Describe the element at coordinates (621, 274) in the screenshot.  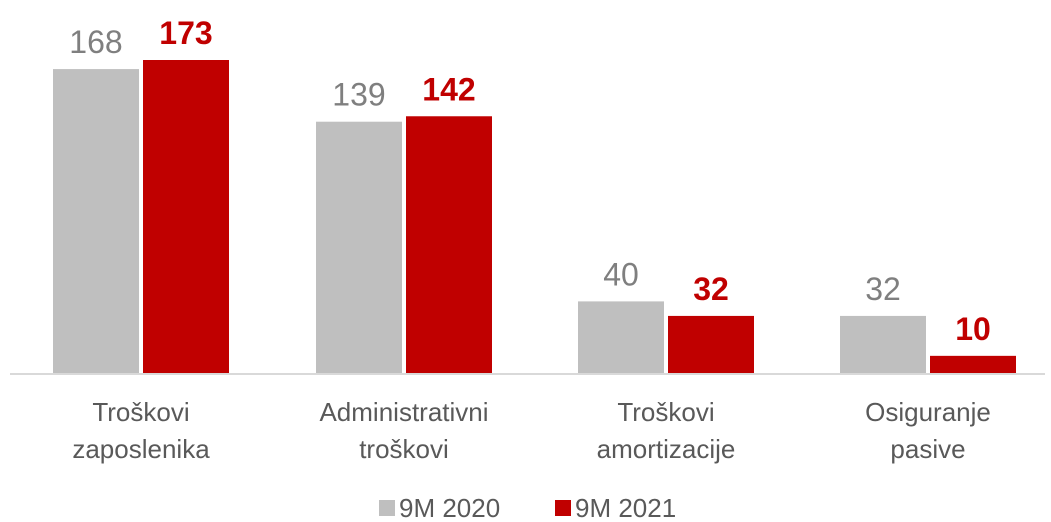
I see `value-label-9m-2020-2: 40` at that location.